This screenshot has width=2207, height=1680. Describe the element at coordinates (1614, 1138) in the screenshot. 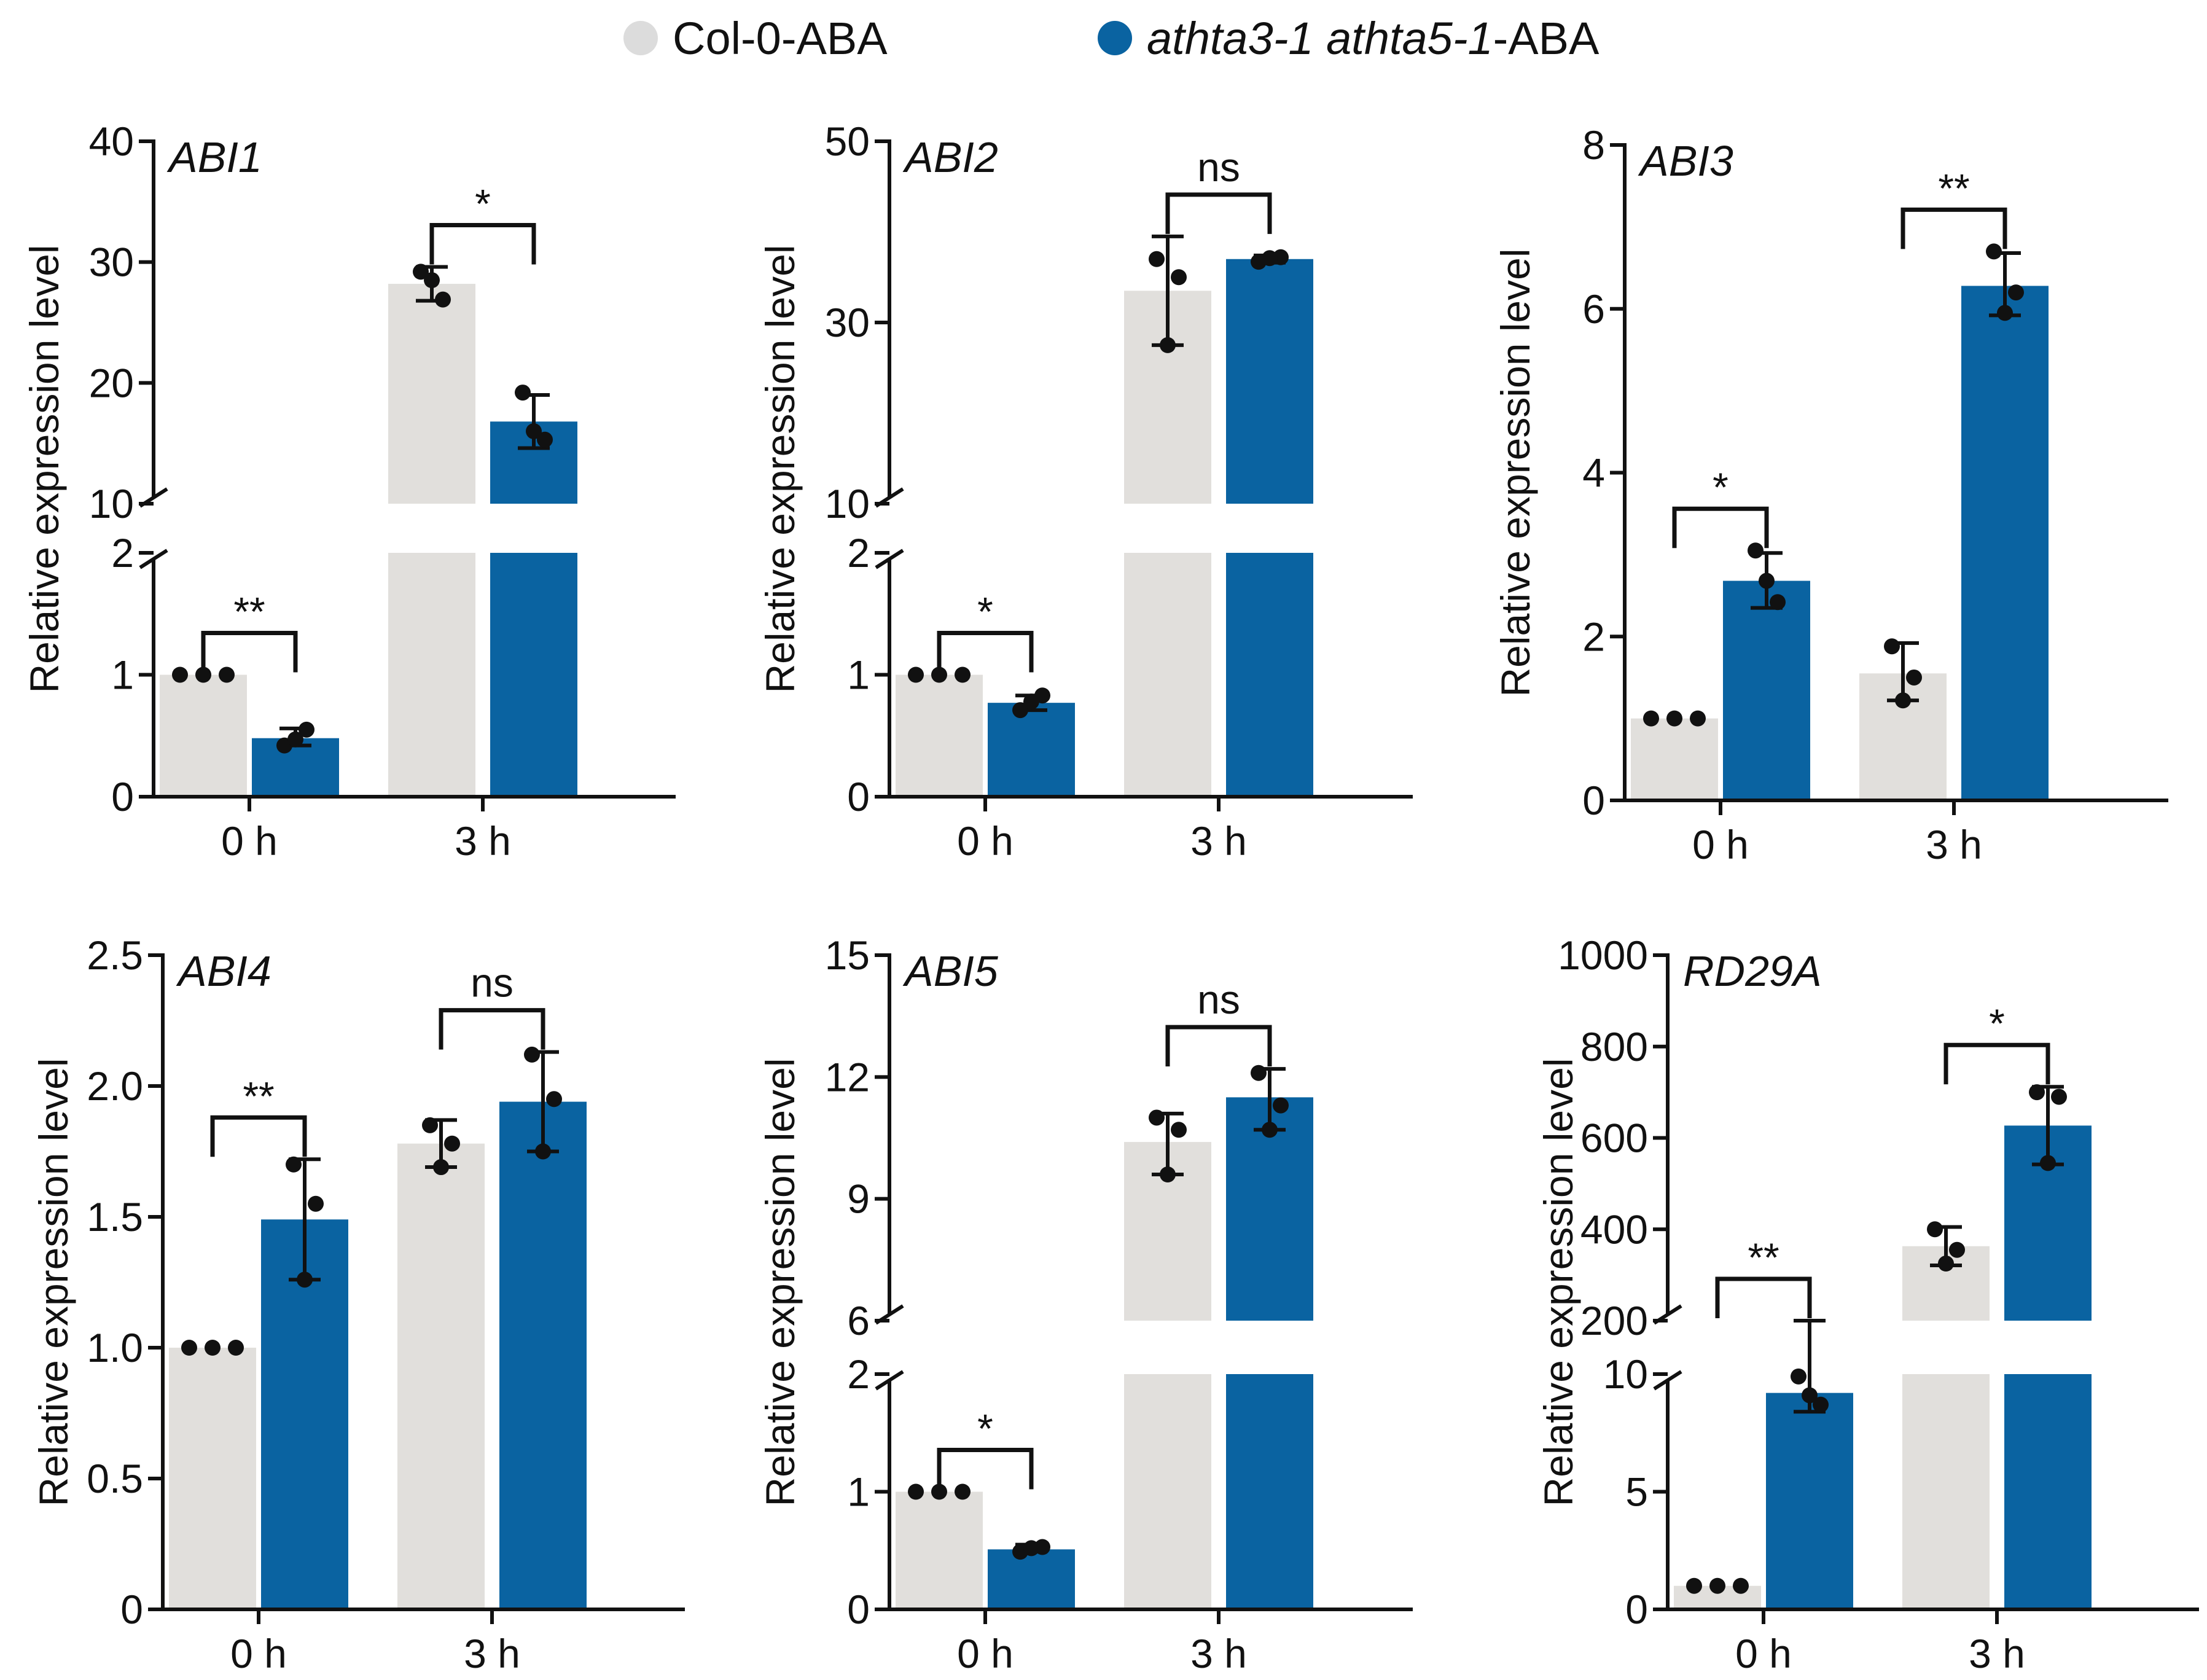

I see `rd29a-ytick-label-high-2: 600` at that location.